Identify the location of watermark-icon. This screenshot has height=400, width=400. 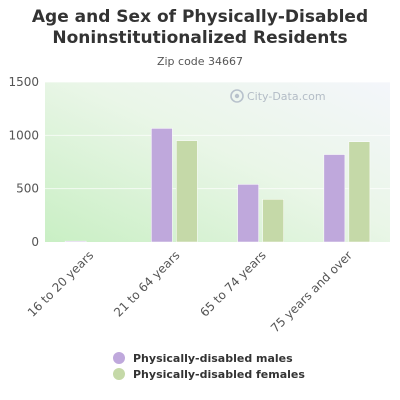
(237, 96).